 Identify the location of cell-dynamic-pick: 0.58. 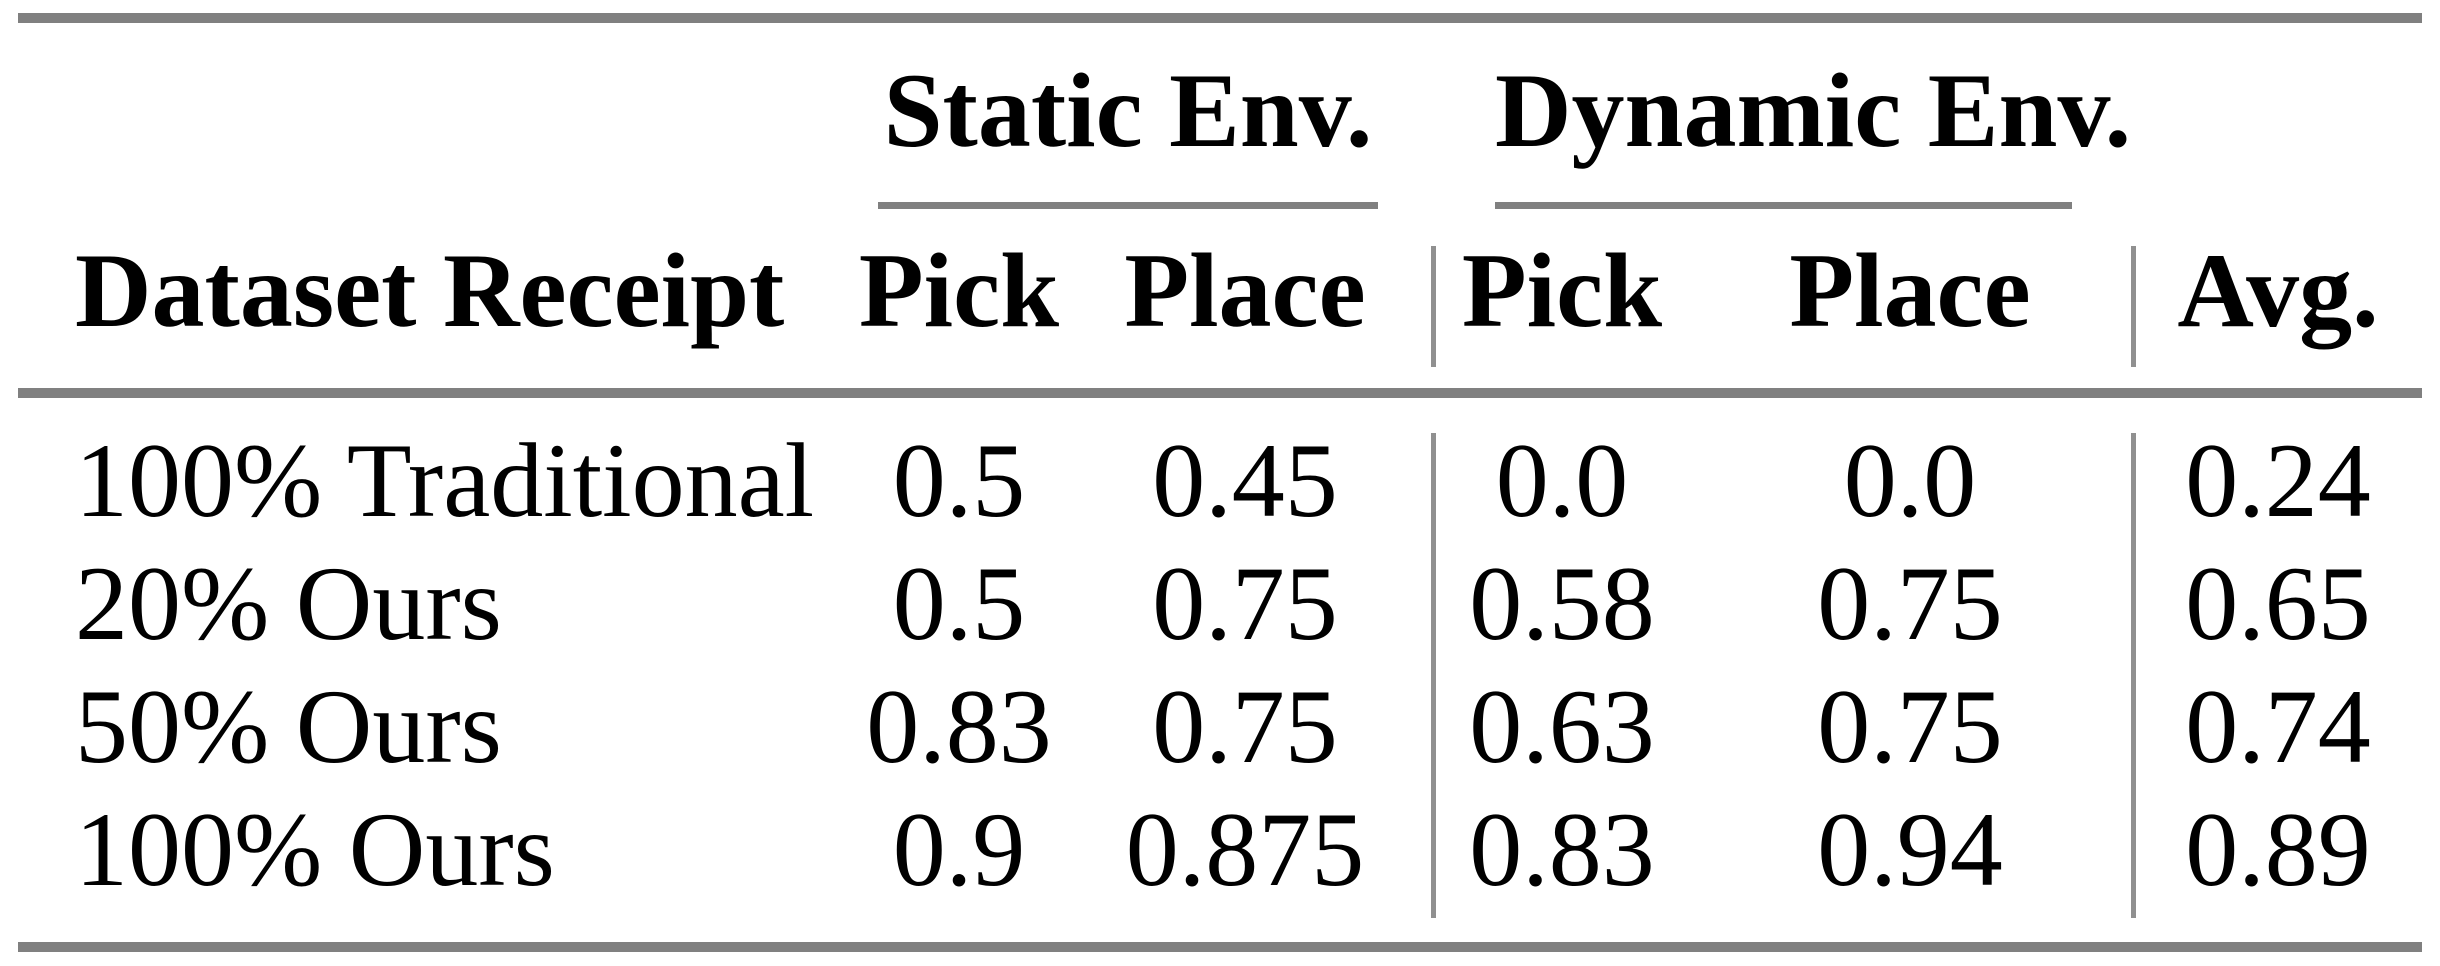
(1562, 603).